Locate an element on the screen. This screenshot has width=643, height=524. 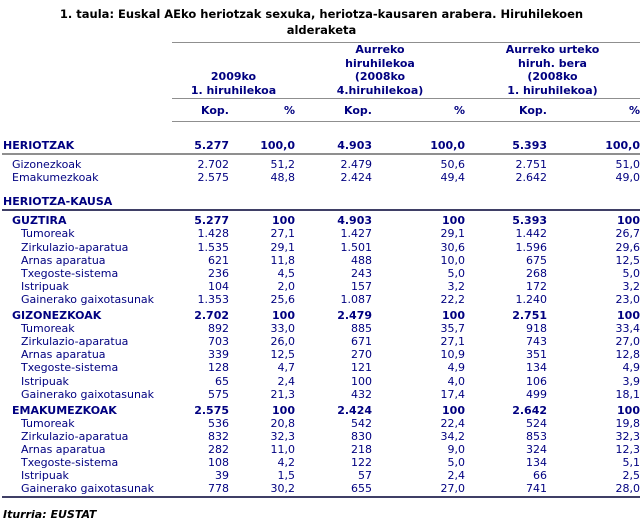
cell-value: 12,8 is located at coordinates (628, 355).